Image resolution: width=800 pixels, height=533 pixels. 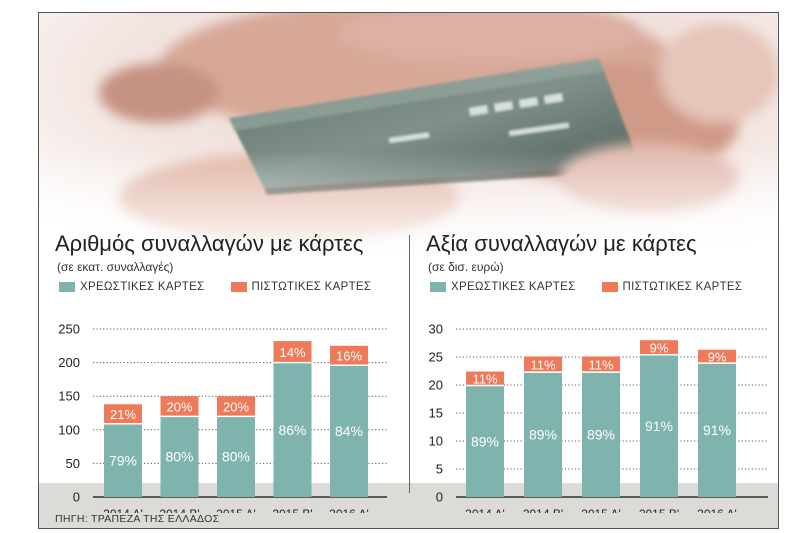 What do you see at coordinates (73, 463) in the screenshot?
I see `y-tick-label: 50` at bounding box center [73, 463].